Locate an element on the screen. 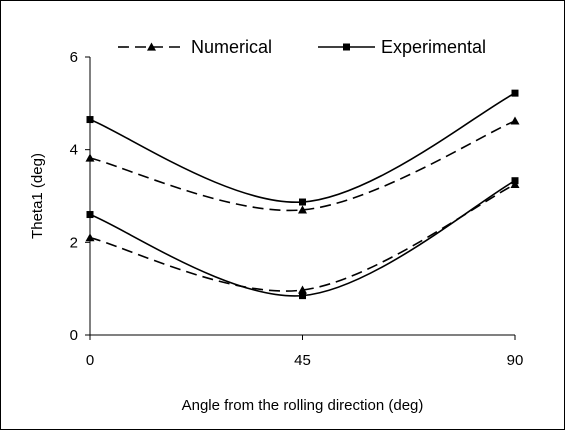 Image resolution: width=565 pixels, height=430 pixels. y-tick-label: 2 is located at coordinates (74, 242).